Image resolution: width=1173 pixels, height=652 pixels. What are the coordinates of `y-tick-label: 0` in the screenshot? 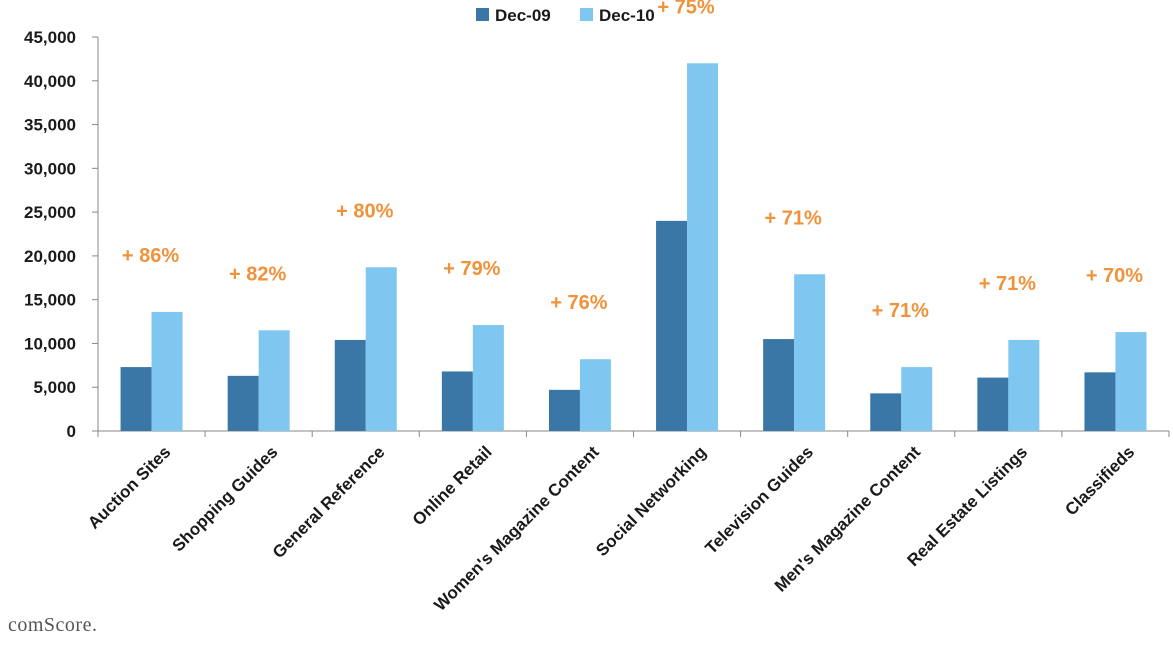 It's located at (71, 431).